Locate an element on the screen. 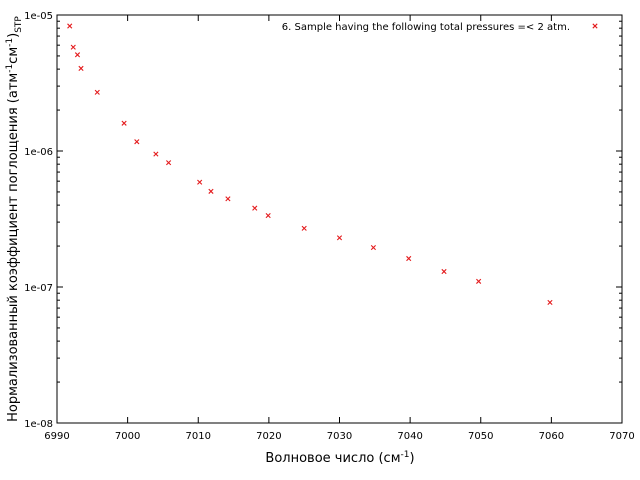  x-axis-title: Волновое число (см-1) is located at coordinates (339, 458).